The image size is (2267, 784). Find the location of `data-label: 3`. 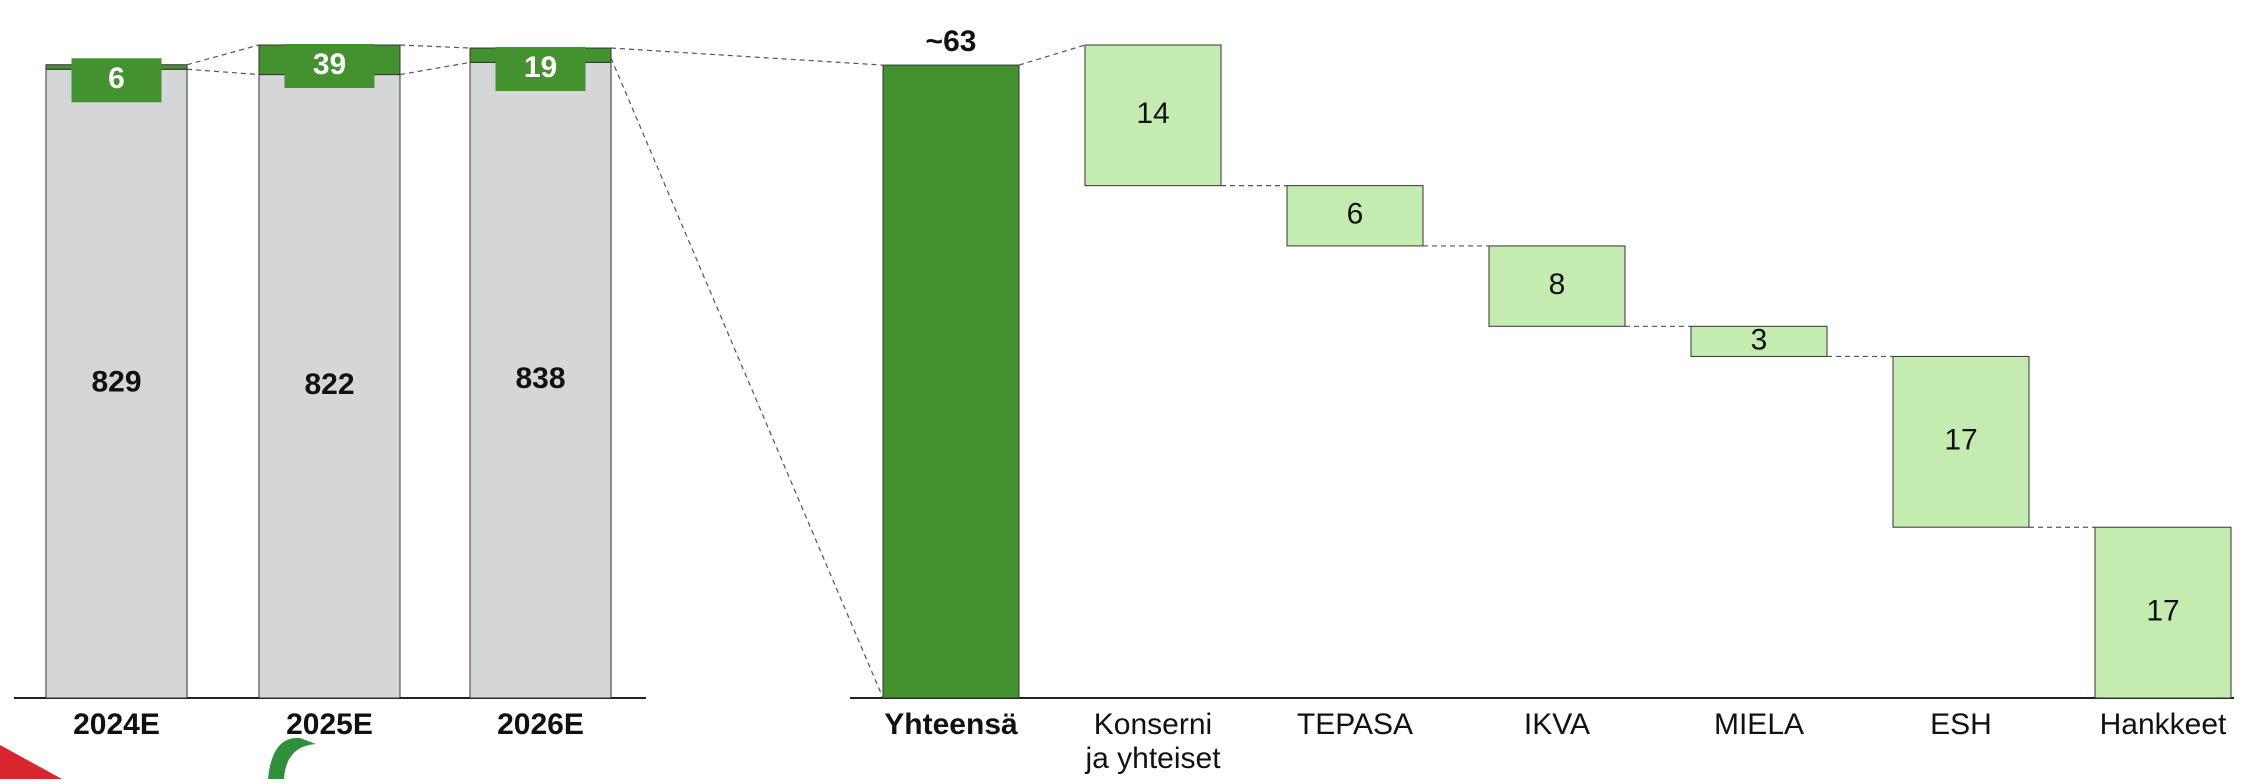

data-label: 3 is located at coordinates (1759, 339).